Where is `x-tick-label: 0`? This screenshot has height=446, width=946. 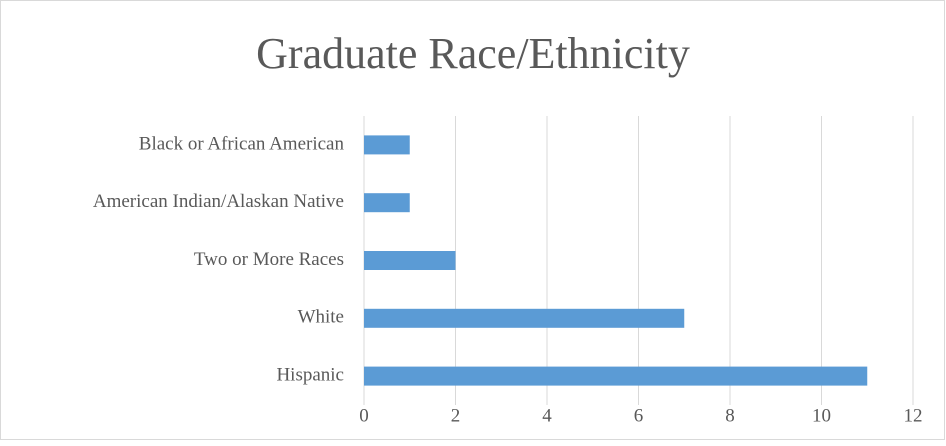 x-tick-label: 0 is located at coordinates (364, 415).